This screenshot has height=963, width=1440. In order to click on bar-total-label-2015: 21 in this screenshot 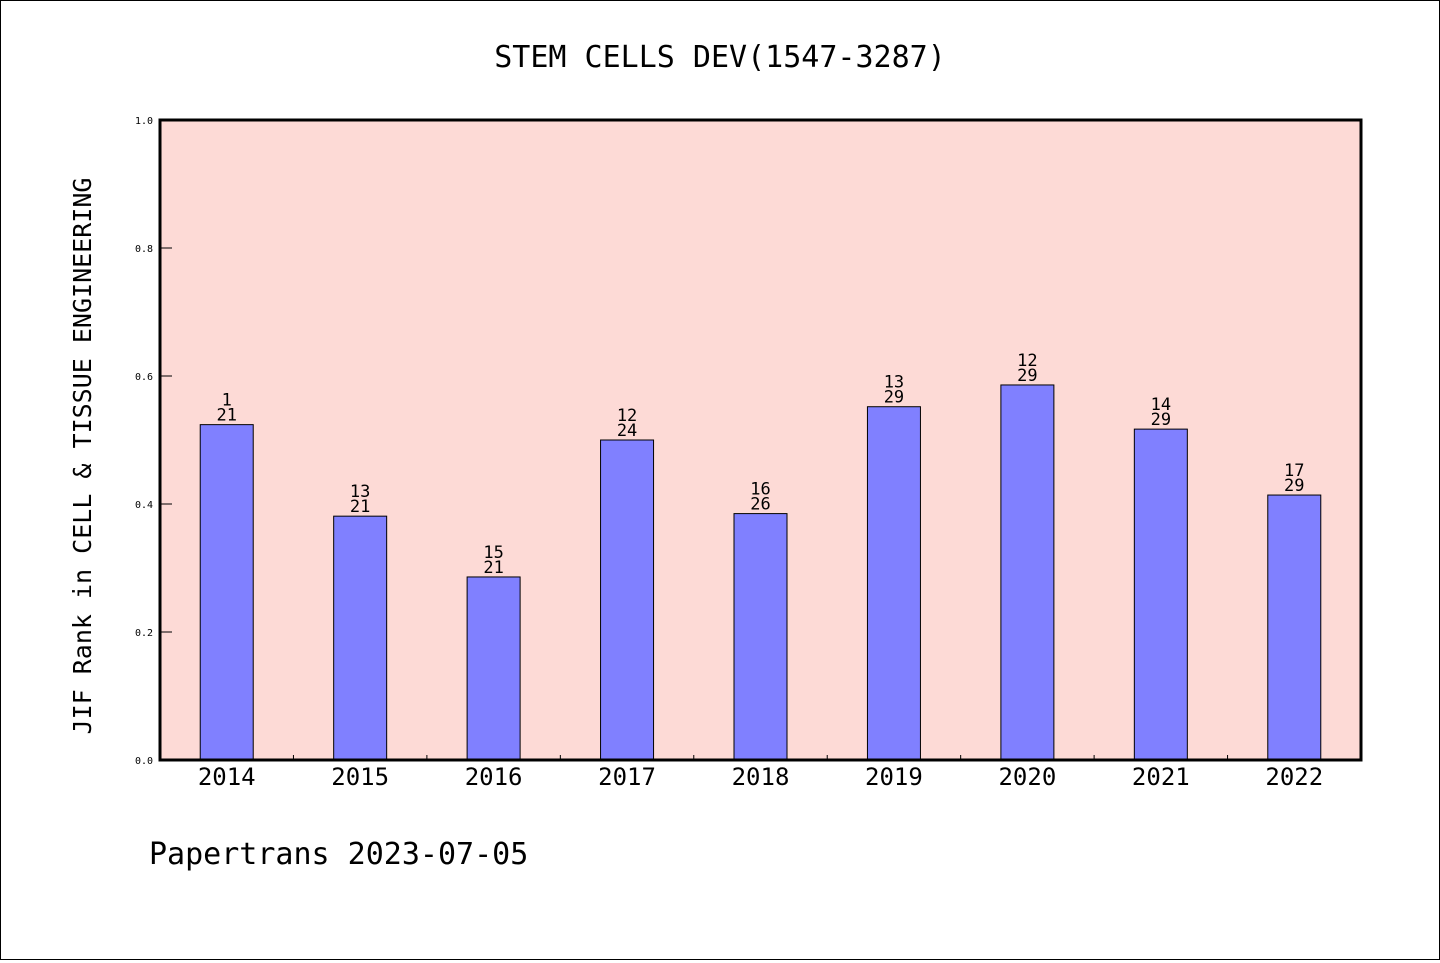, I will do `click(360, 507)`.